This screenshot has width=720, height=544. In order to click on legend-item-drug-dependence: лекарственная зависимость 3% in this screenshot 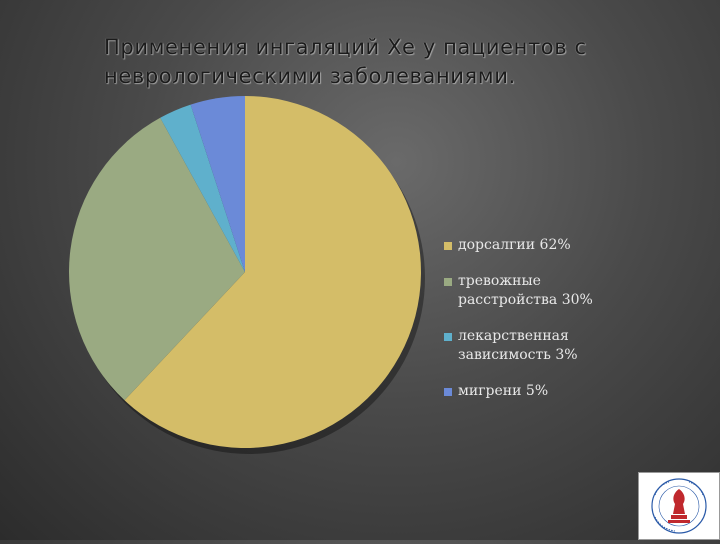, I will do `click(544, 346)`.